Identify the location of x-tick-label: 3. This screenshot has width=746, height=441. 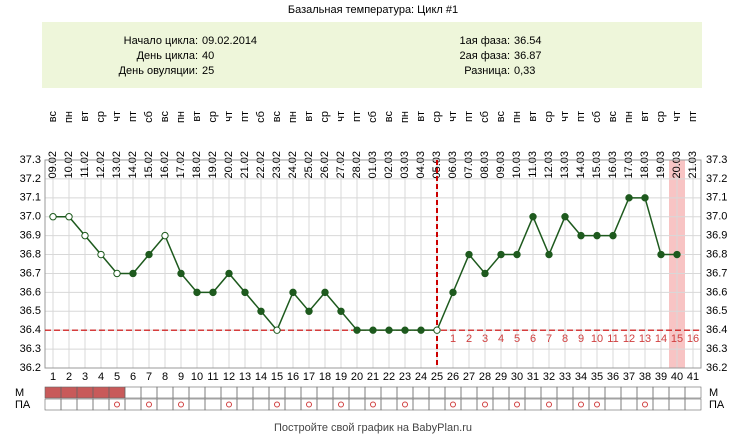
(85, 377).